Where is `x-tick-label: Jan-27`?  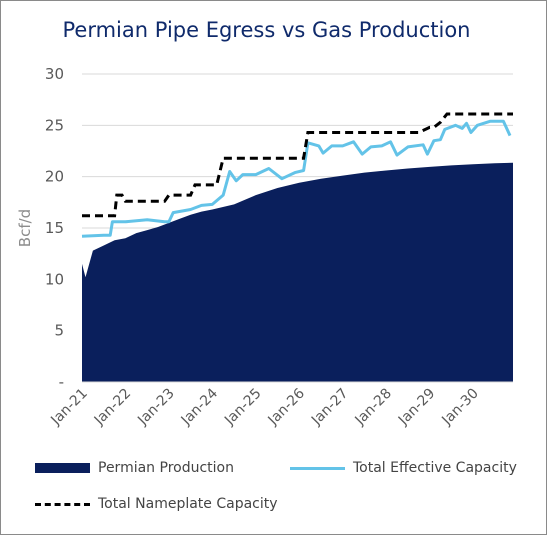
x-tick-label: Jan-27 is located at coordinates (329, 407).